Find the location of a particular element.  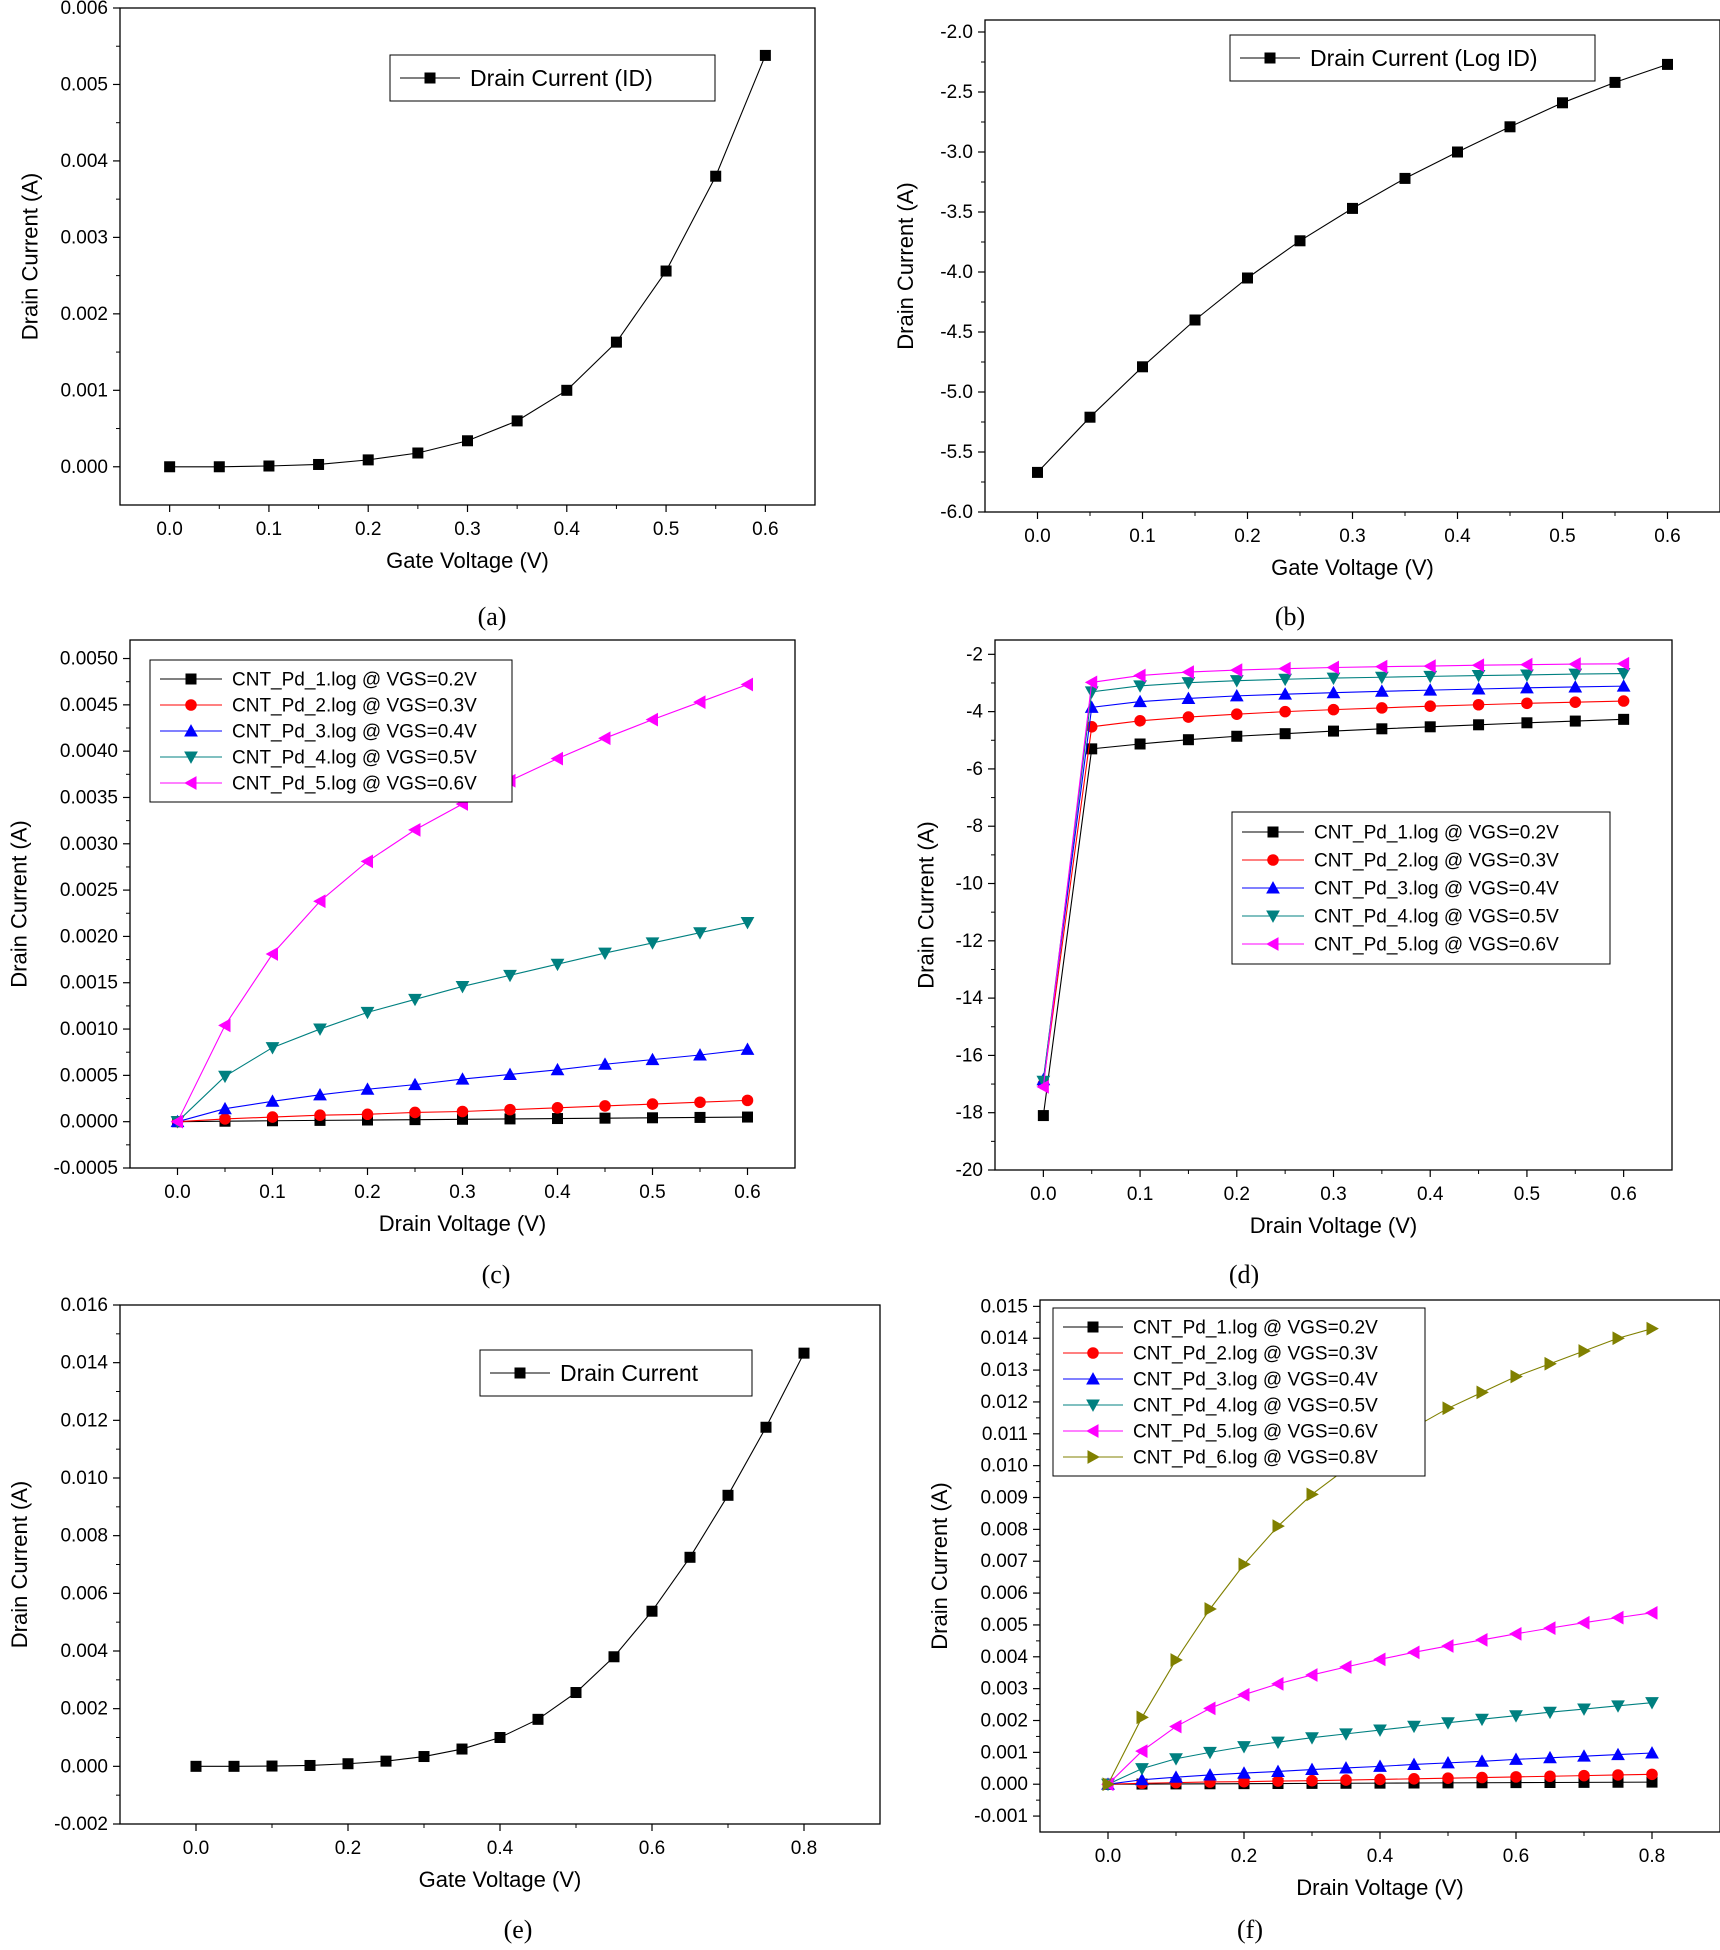

legend-entry: CNT_Pd_1.log @ VGS=0.2V is located at coordinates (1220, 1328).